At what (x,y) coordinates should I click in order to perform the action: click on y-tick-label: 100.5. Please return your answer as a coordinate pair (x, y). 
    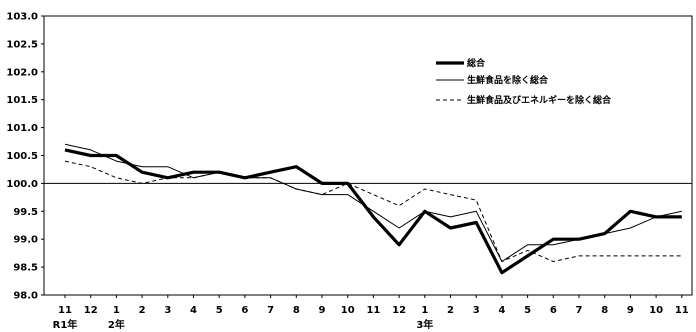
    Looking at the image, I should click on (22, 156).